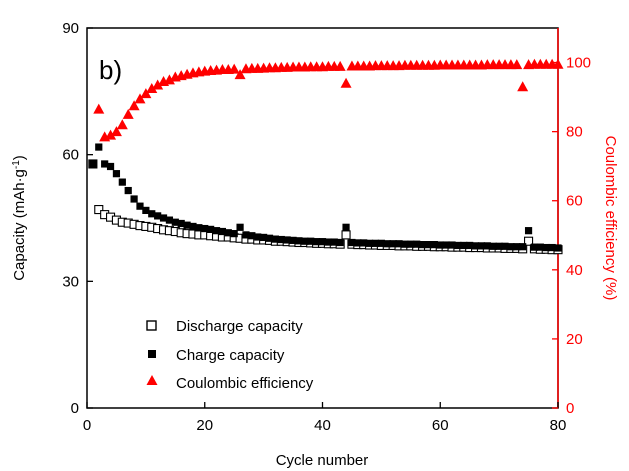 The image size is (629, 471). I want to click on x-axis-ticks: 0 20 40 60 80, so click(324, 418).